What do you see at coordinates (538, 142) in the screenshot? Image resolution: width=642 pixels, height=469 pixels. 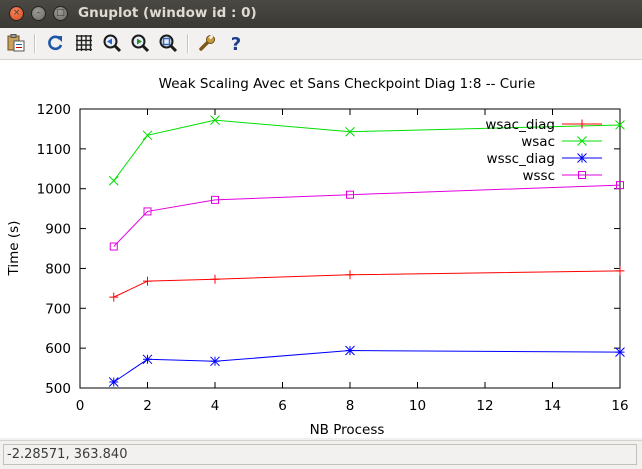 I see `legend-label: wsac` at bounding box center [538, 142].